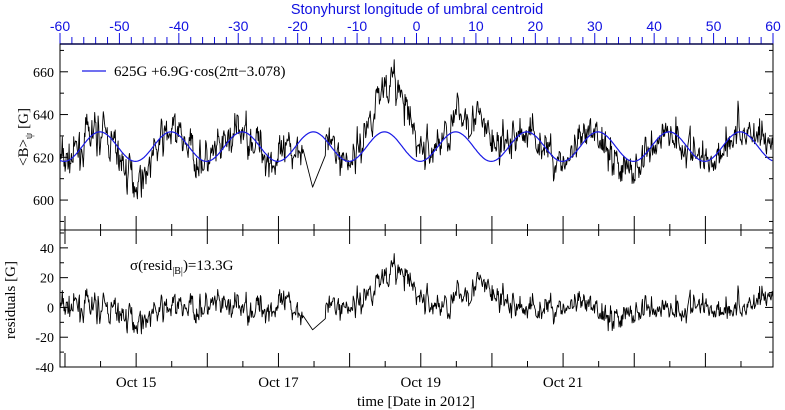 This screenshot has width=785, height=410. I want to click on top-axis-tick-label: -60, so click(60, 26).